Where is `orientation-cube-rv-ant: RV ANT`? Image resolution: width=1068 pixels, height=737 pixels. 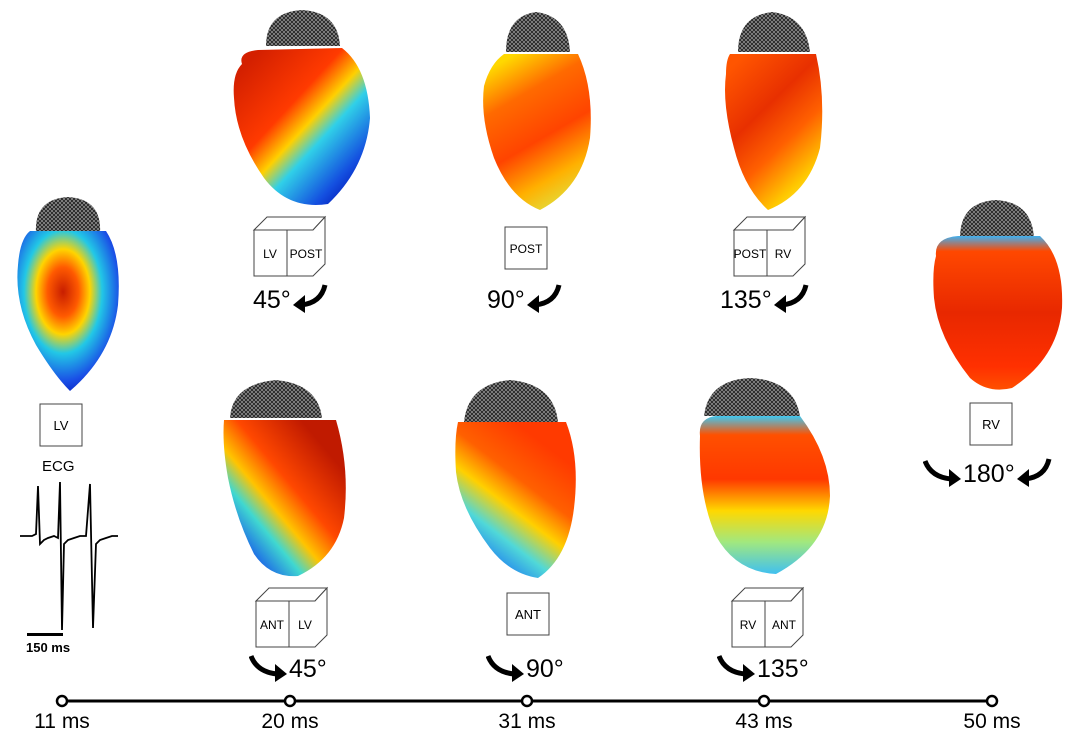 orientation-cube-rv-ant: RV ANT is located at coordinates (767, 617).